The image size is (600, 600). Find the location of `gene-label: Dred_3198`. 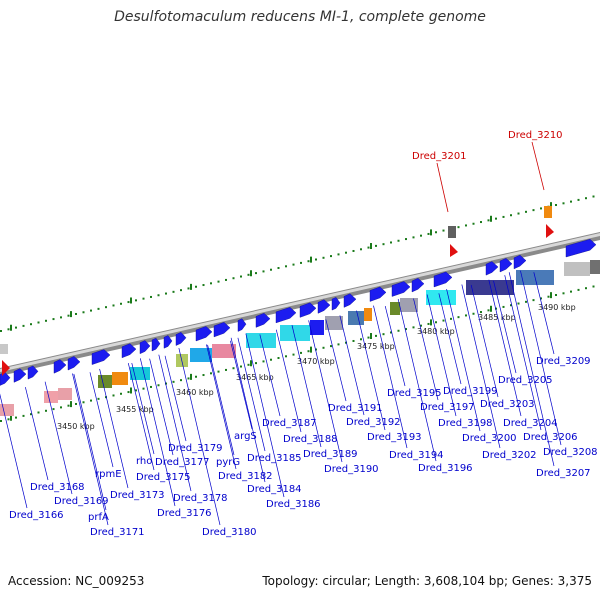

gene-label: Dred_3198 is located at coordinates (465, 423).